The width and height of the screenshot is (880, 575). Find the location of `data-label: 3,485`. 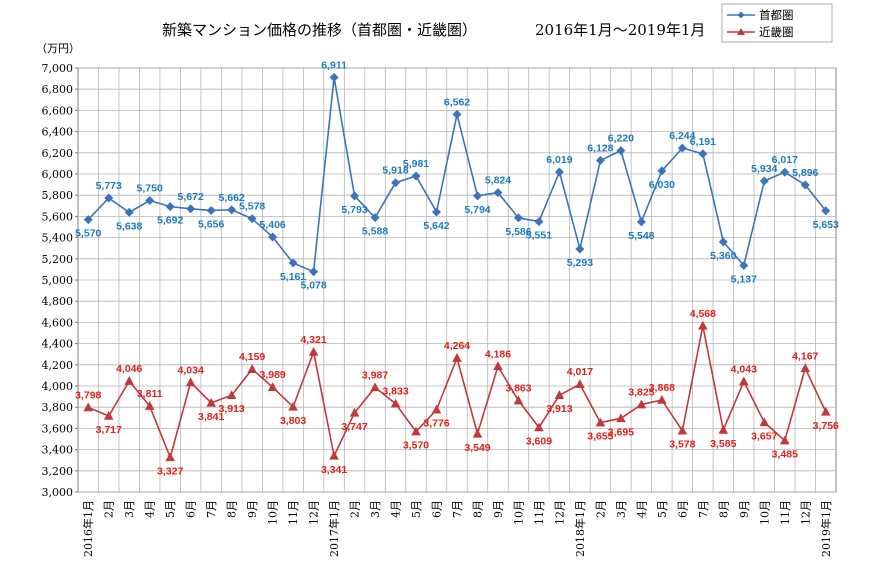

data-label: 3,485 is located at coordinates (785, 455).